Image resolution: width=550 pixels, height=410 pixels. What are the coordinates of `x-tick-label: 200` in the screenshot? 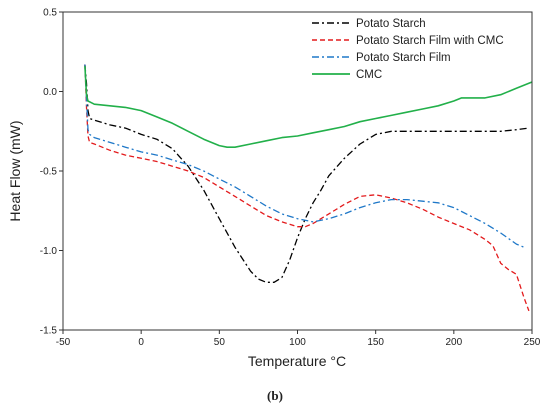 It's located at (453, 342).